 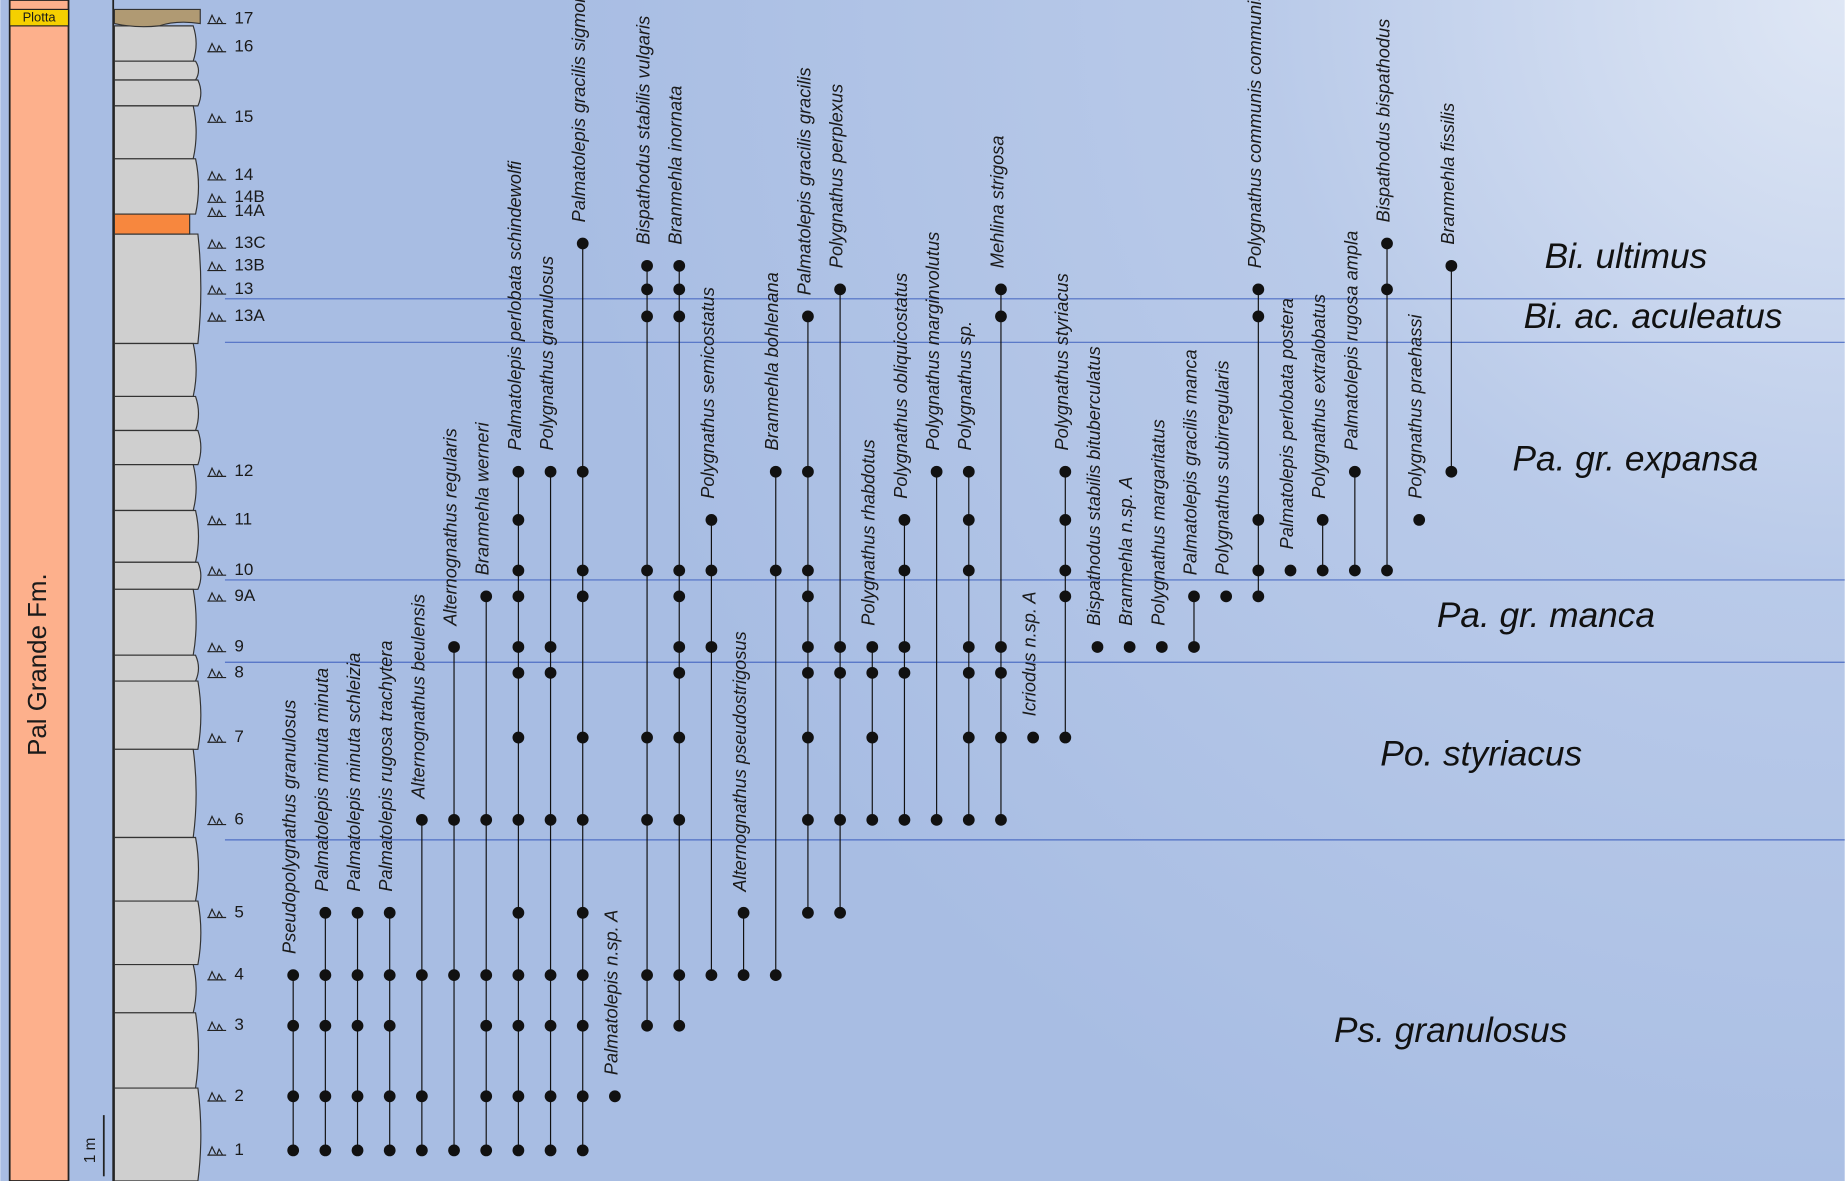 I want to click on formation-column, so click(x=39, y=590).